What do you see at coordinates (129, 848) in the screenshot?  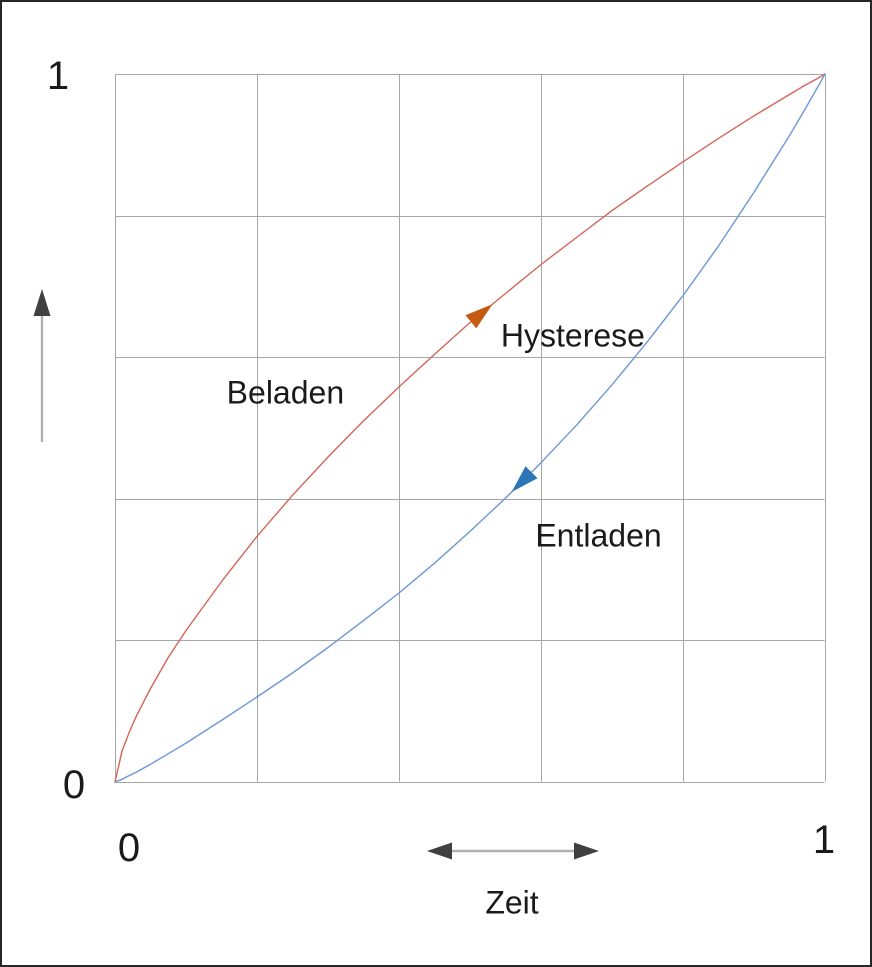 I see `x-axis-tick-0: 0` at bounding box center [129, 848].